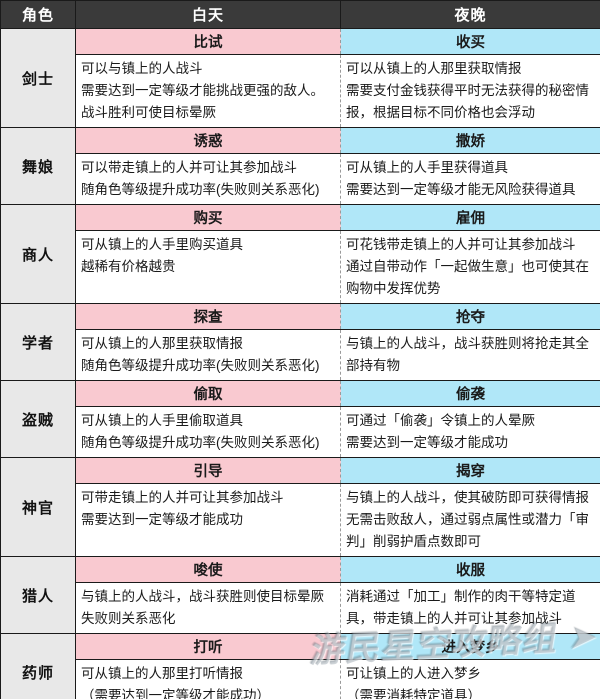  Describe the element at coordinates (208, 179) in the screenshot. I see `day-skill-desc: 可以带走镇上的人并可让其参加战斗随角色等级提升成功率(失败则关系恶化)` at that location.